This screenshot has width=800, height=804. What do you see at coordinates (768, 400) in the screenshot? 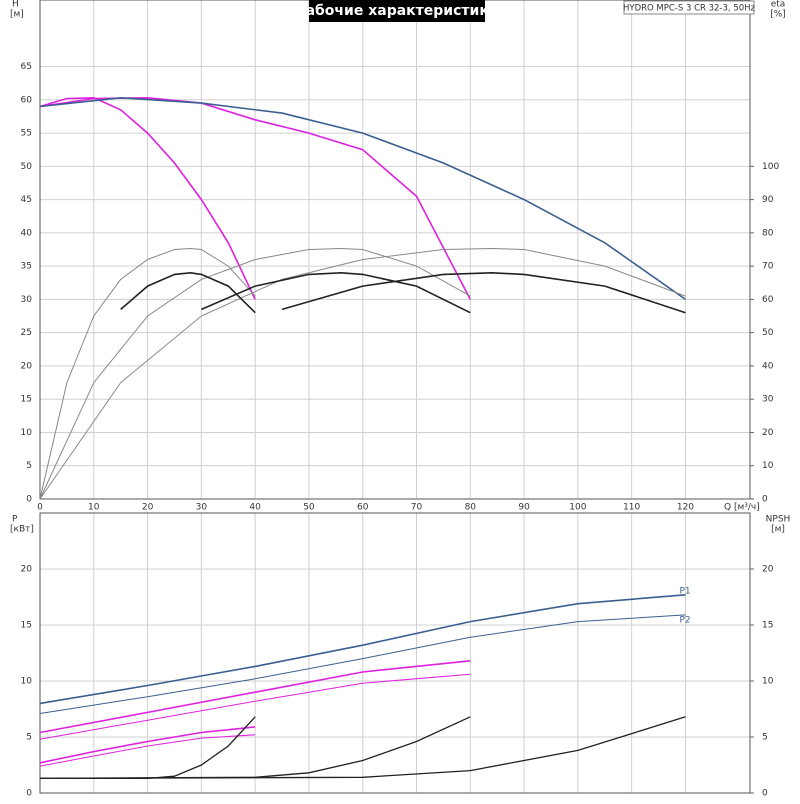
I see `y2-tick-label: 30` at bounding box center [768, 400].